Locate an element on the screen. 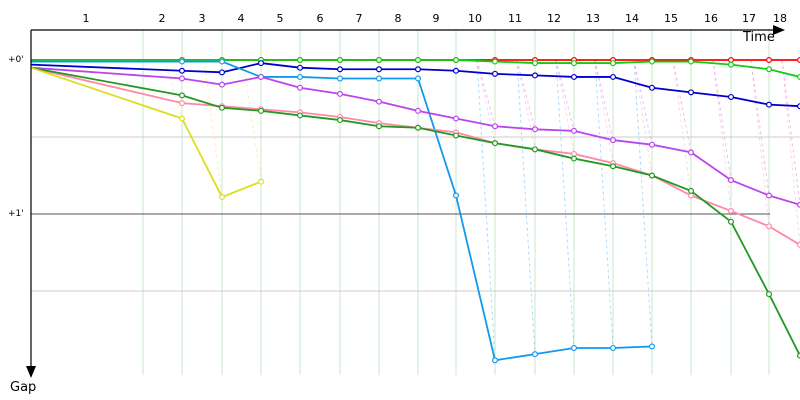  x-tick-labels: 1 2 3 4 5 6 7 8 9 10 11 12 13 14 15 16 17 18 is located at coordinates (435, 18).